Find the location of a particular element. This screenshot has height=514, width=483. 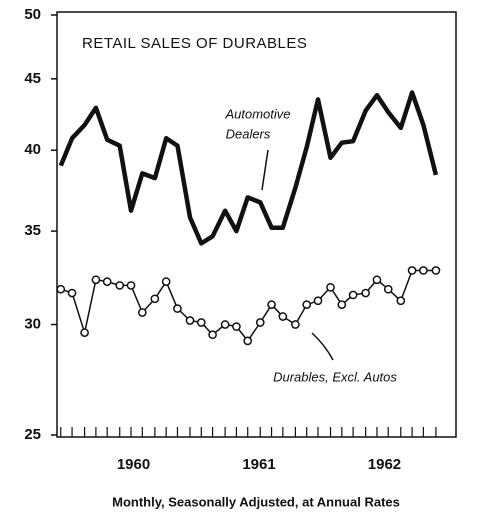

y-tick-label: 30 is located at coordinates (32, 323).